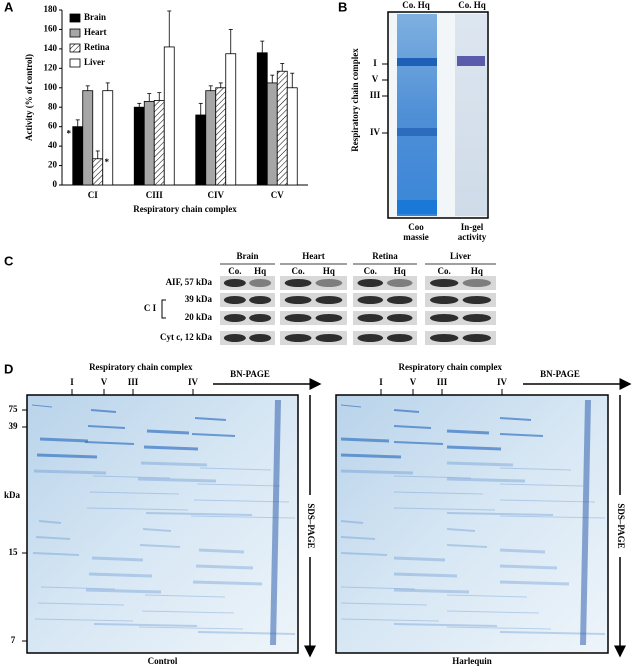 Image resolution: width=634 pixels, height=668 pixels. Describe the element at coordinates (8, 368) in the screenshot. I see `panel-letter: D` at that location.